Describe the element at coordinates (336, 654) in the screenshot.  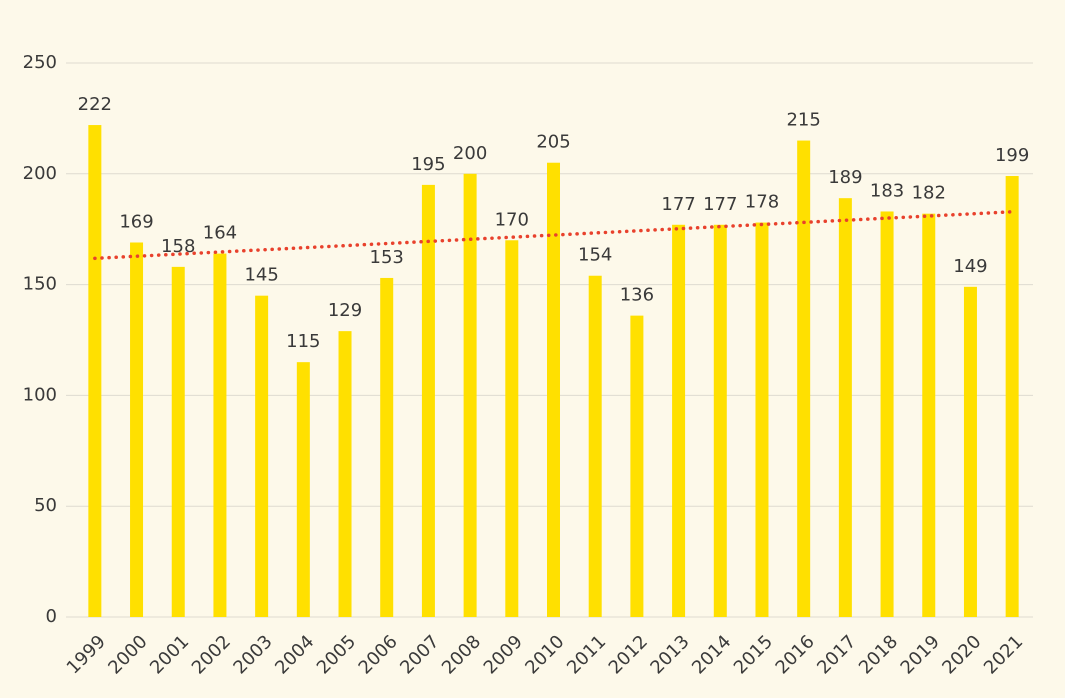
I see `x-tick-label: 2005` at that location.